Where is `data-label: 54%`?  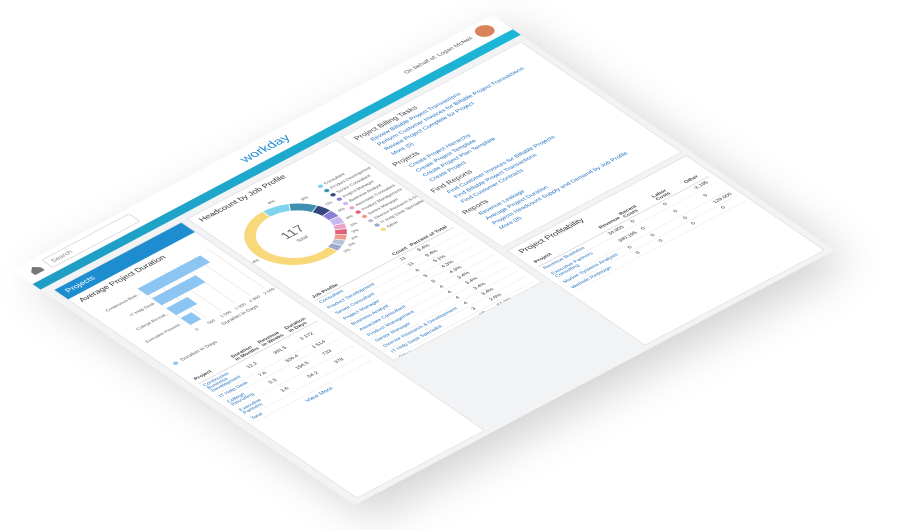 data-label: 54% is located at coordinates (254, 261).